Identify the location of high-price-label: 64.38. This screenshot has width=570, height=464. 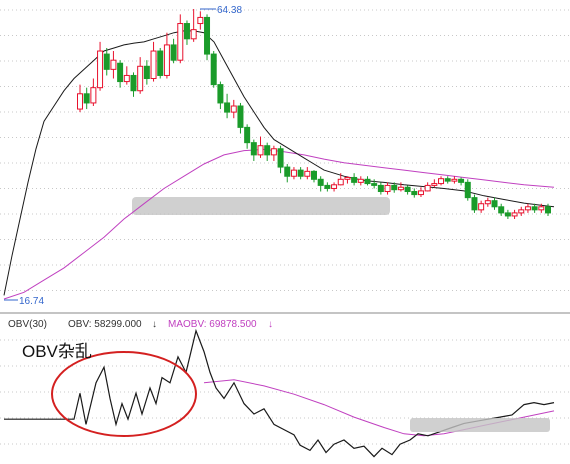
(229, 10).